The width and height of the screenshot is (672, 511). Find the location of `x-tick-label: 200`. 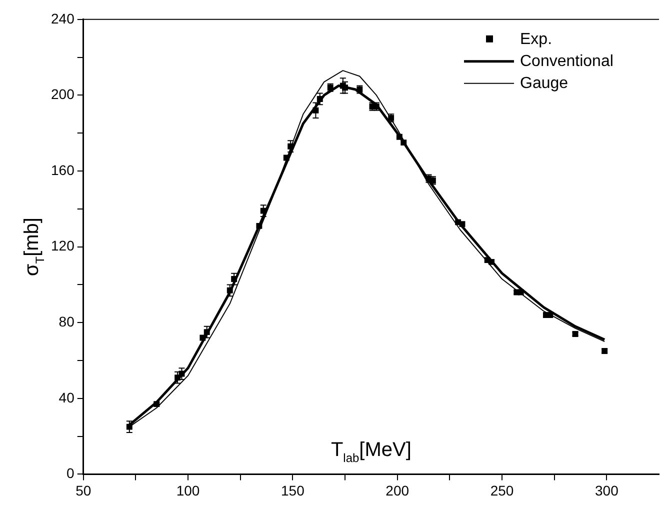

x-tick-label: 200 is located at coordinates (398, 490).